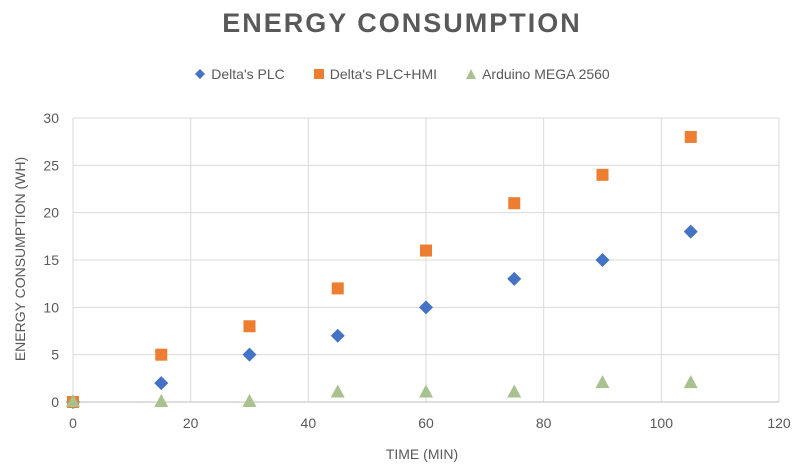  I want to click on legend-label-arduino: Arduino MEGA 2560, so click(546, 74).